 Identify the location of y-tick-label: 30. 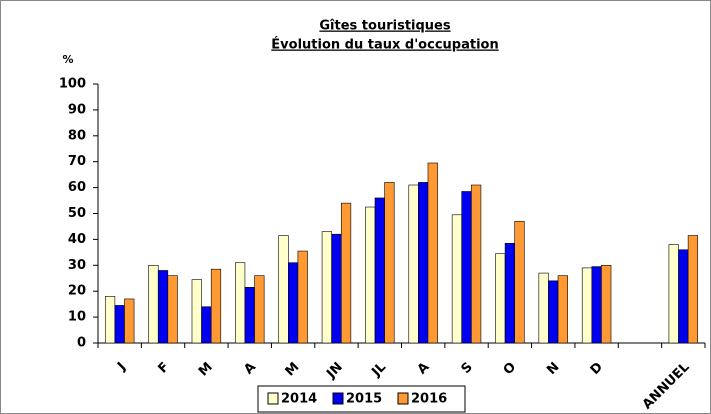
(77, 265).